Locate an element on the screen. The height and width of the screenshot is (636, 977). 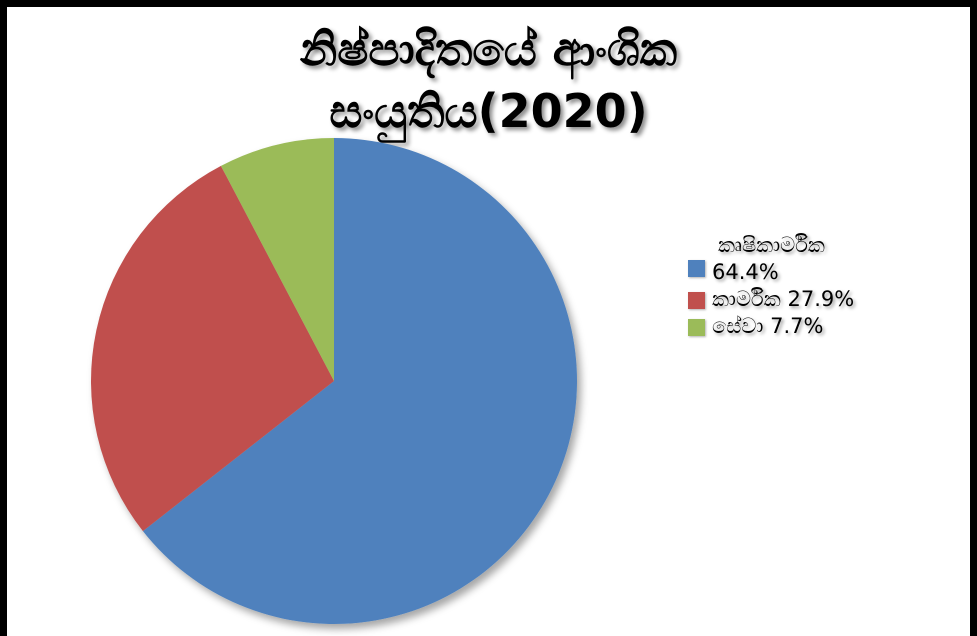
legend-item-services: සේවා 7.7% is located at coordinates (813, 326).